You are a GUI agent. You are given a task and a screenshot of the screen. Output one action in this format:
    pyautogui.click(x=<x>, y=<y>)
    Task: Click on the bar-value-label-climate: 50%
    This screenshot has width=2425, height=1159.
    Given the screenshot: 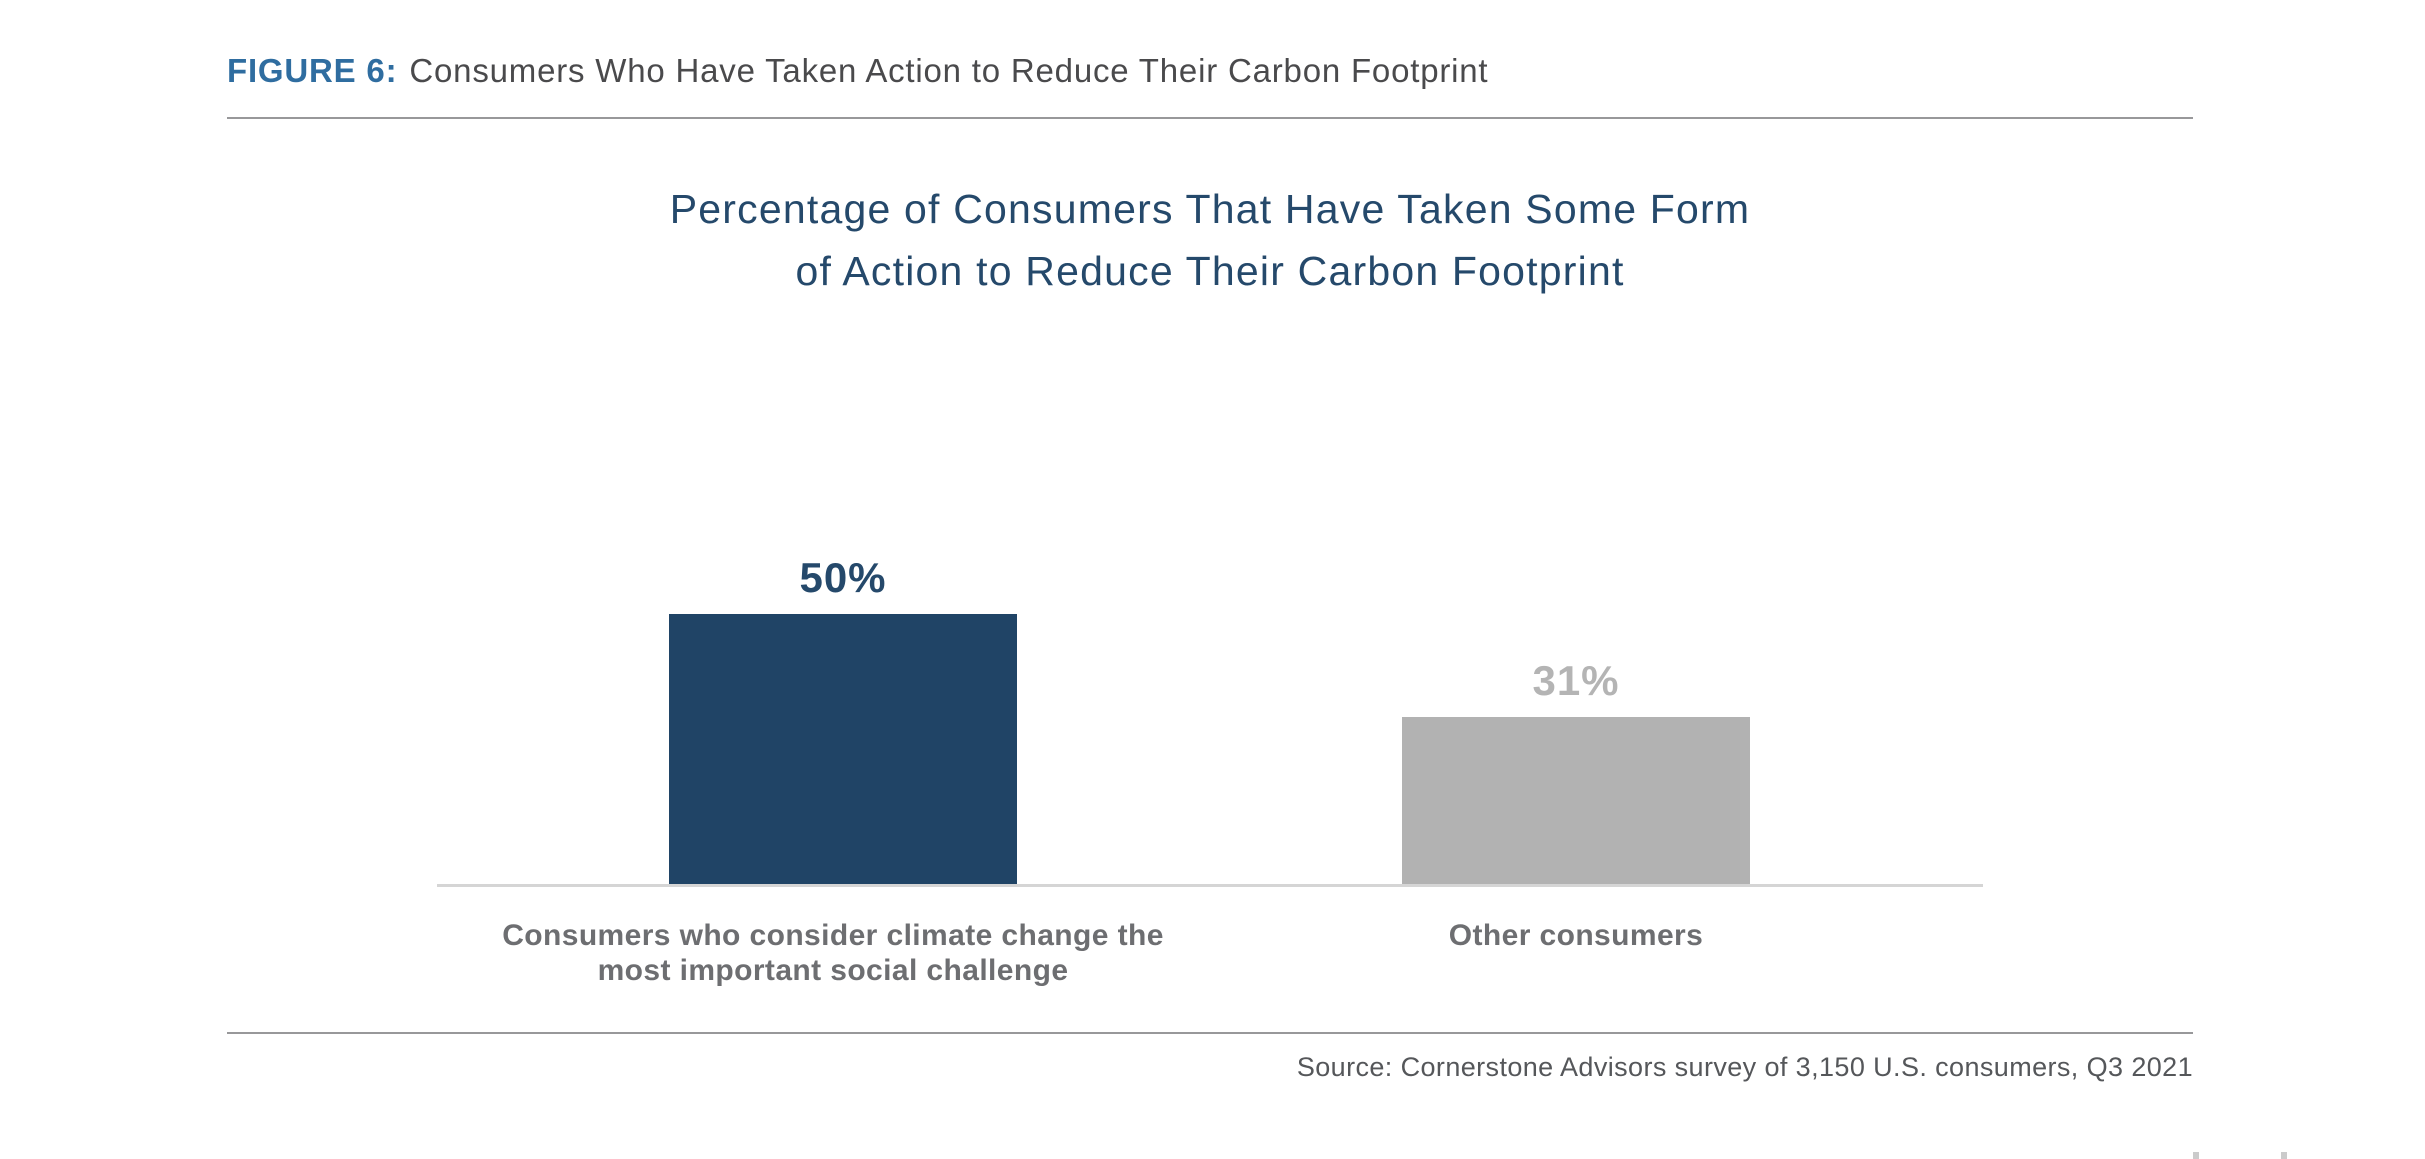 What is the action you would take?
    pyautogui.click(x=843, y=577)
    